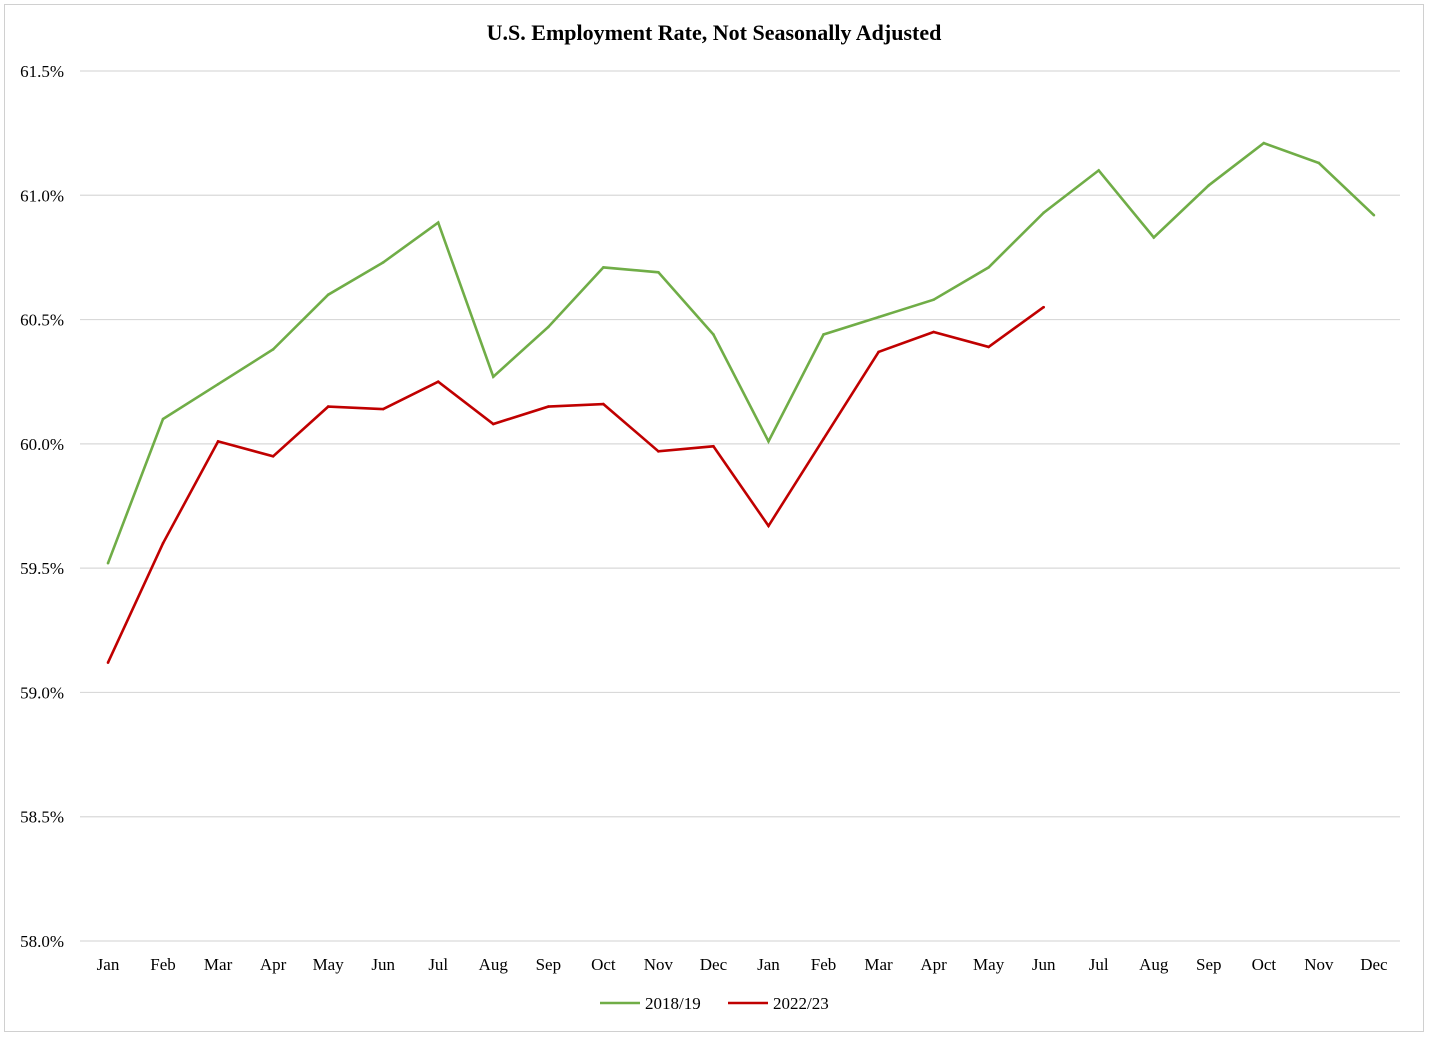  Describe the element at coordinates (42, 692) in the screenshot. I see `y-tick-label: 59.0%` at that location.